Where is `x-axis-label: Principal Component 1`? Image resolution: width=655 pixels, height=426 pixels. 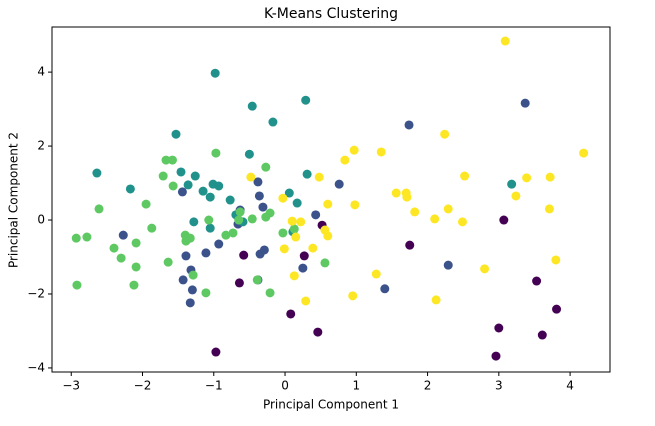 x-axis-label: Principal Component 1 is located at coordinates (331, 405).